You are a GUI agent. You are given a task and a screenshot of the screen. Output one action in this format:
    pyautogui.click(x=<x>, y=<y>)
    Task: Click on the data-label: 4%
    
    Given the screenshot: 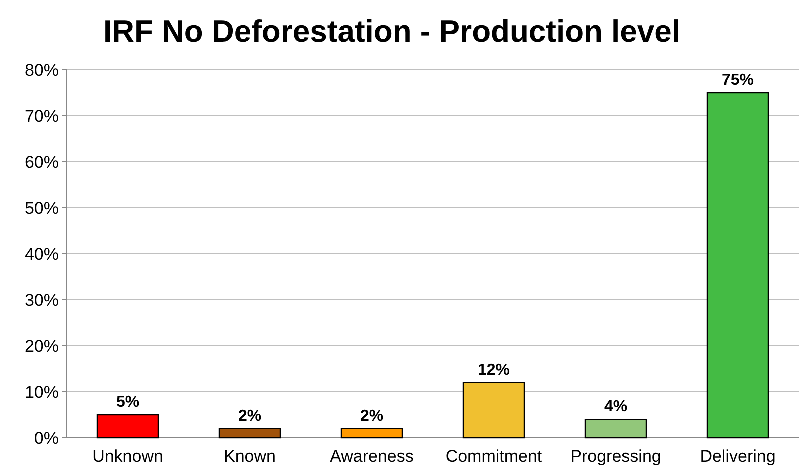 What is the action you would take?
    pyautogui.click(x=616, y=407)
    